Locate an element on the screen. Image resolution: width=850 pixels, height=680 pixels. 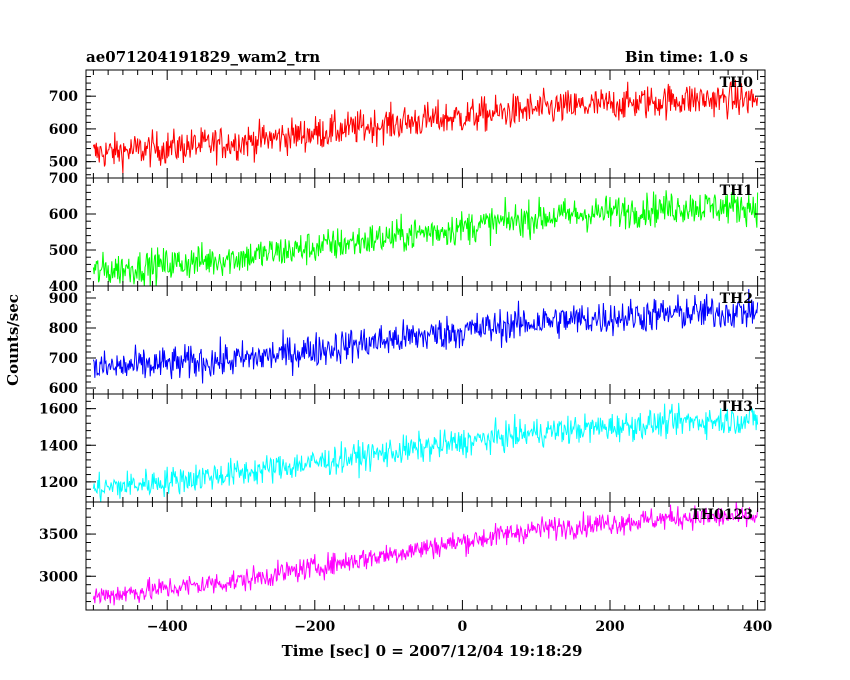
series-line-th3 is located at coordinates (425, 452).